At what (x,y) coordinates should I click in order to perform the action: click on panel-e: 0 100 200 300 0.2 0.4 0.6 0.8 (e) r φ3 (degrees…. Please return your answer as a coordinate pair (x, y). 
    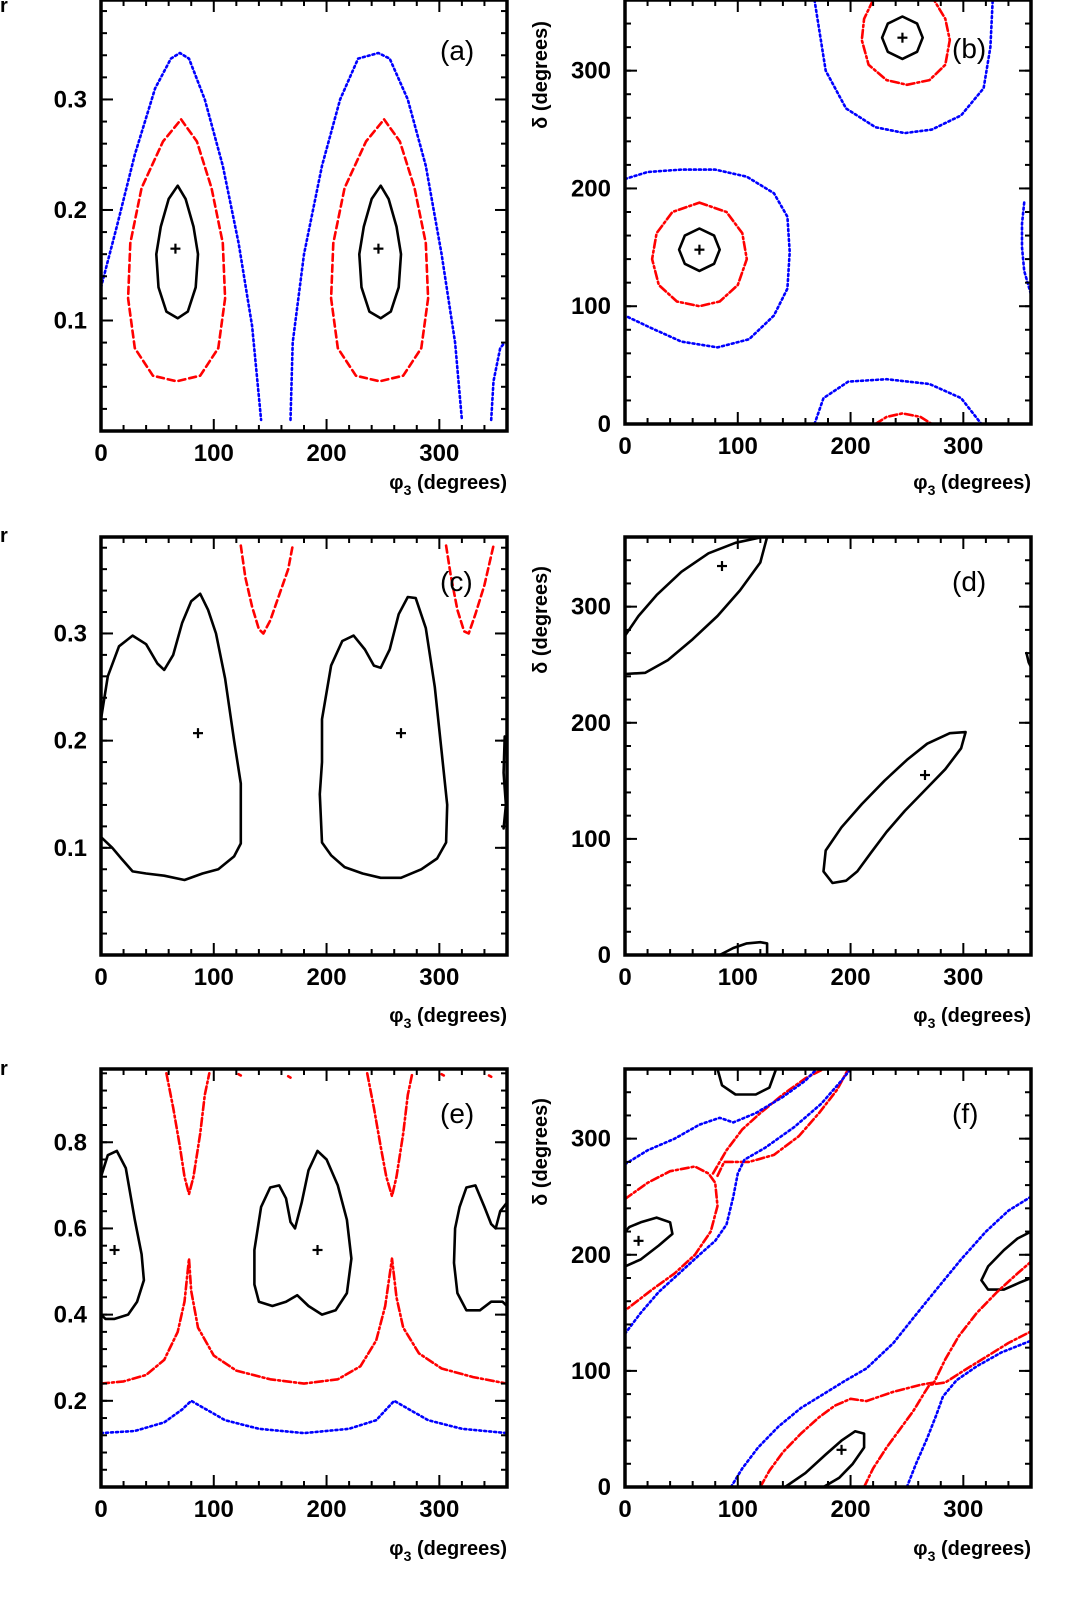
    Looking at the image, I should click on (254, 1311).